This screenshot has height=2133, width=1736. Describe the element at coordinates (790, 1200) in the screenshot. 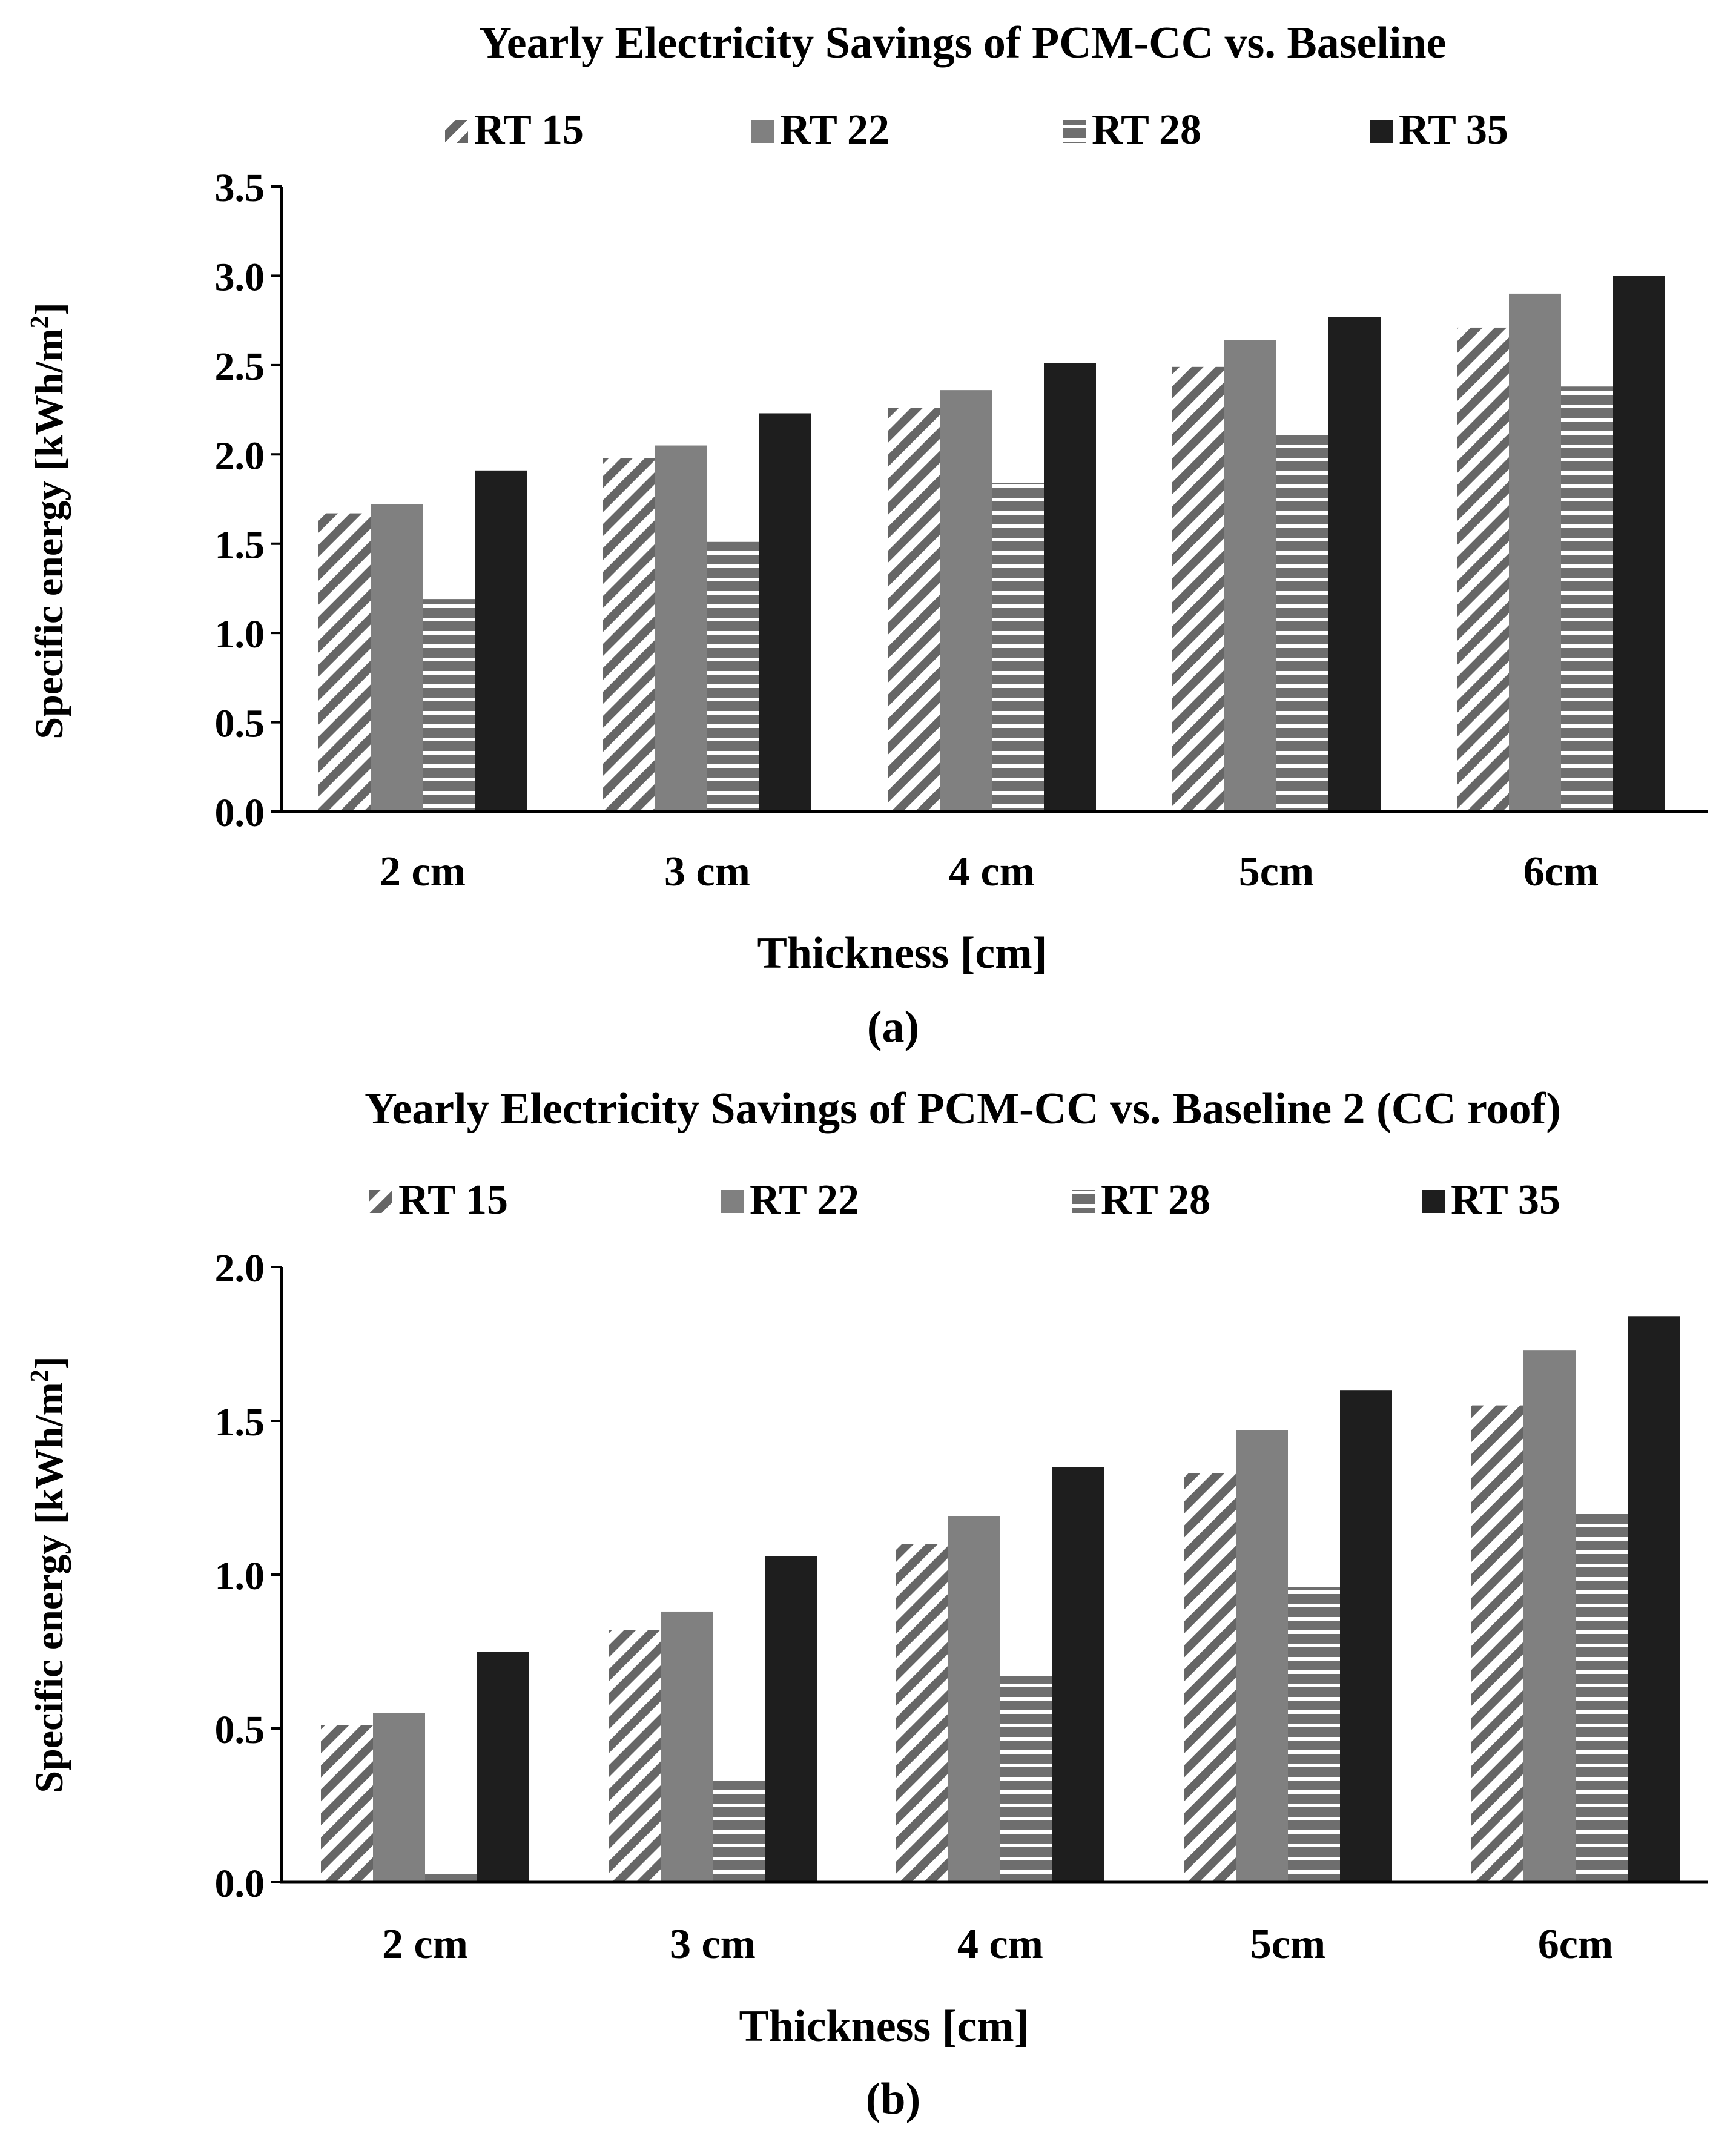

I see `legend-item-rt22: RT 22` at that location.